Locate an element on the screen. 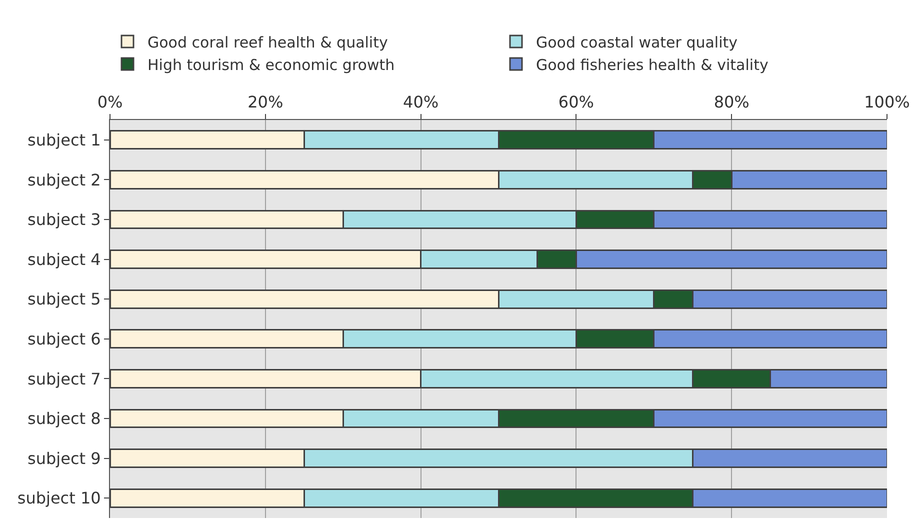 This screenshot has width=920, height=528. legend-label: High tourism & economic growth is located at coordinates (271, 65).